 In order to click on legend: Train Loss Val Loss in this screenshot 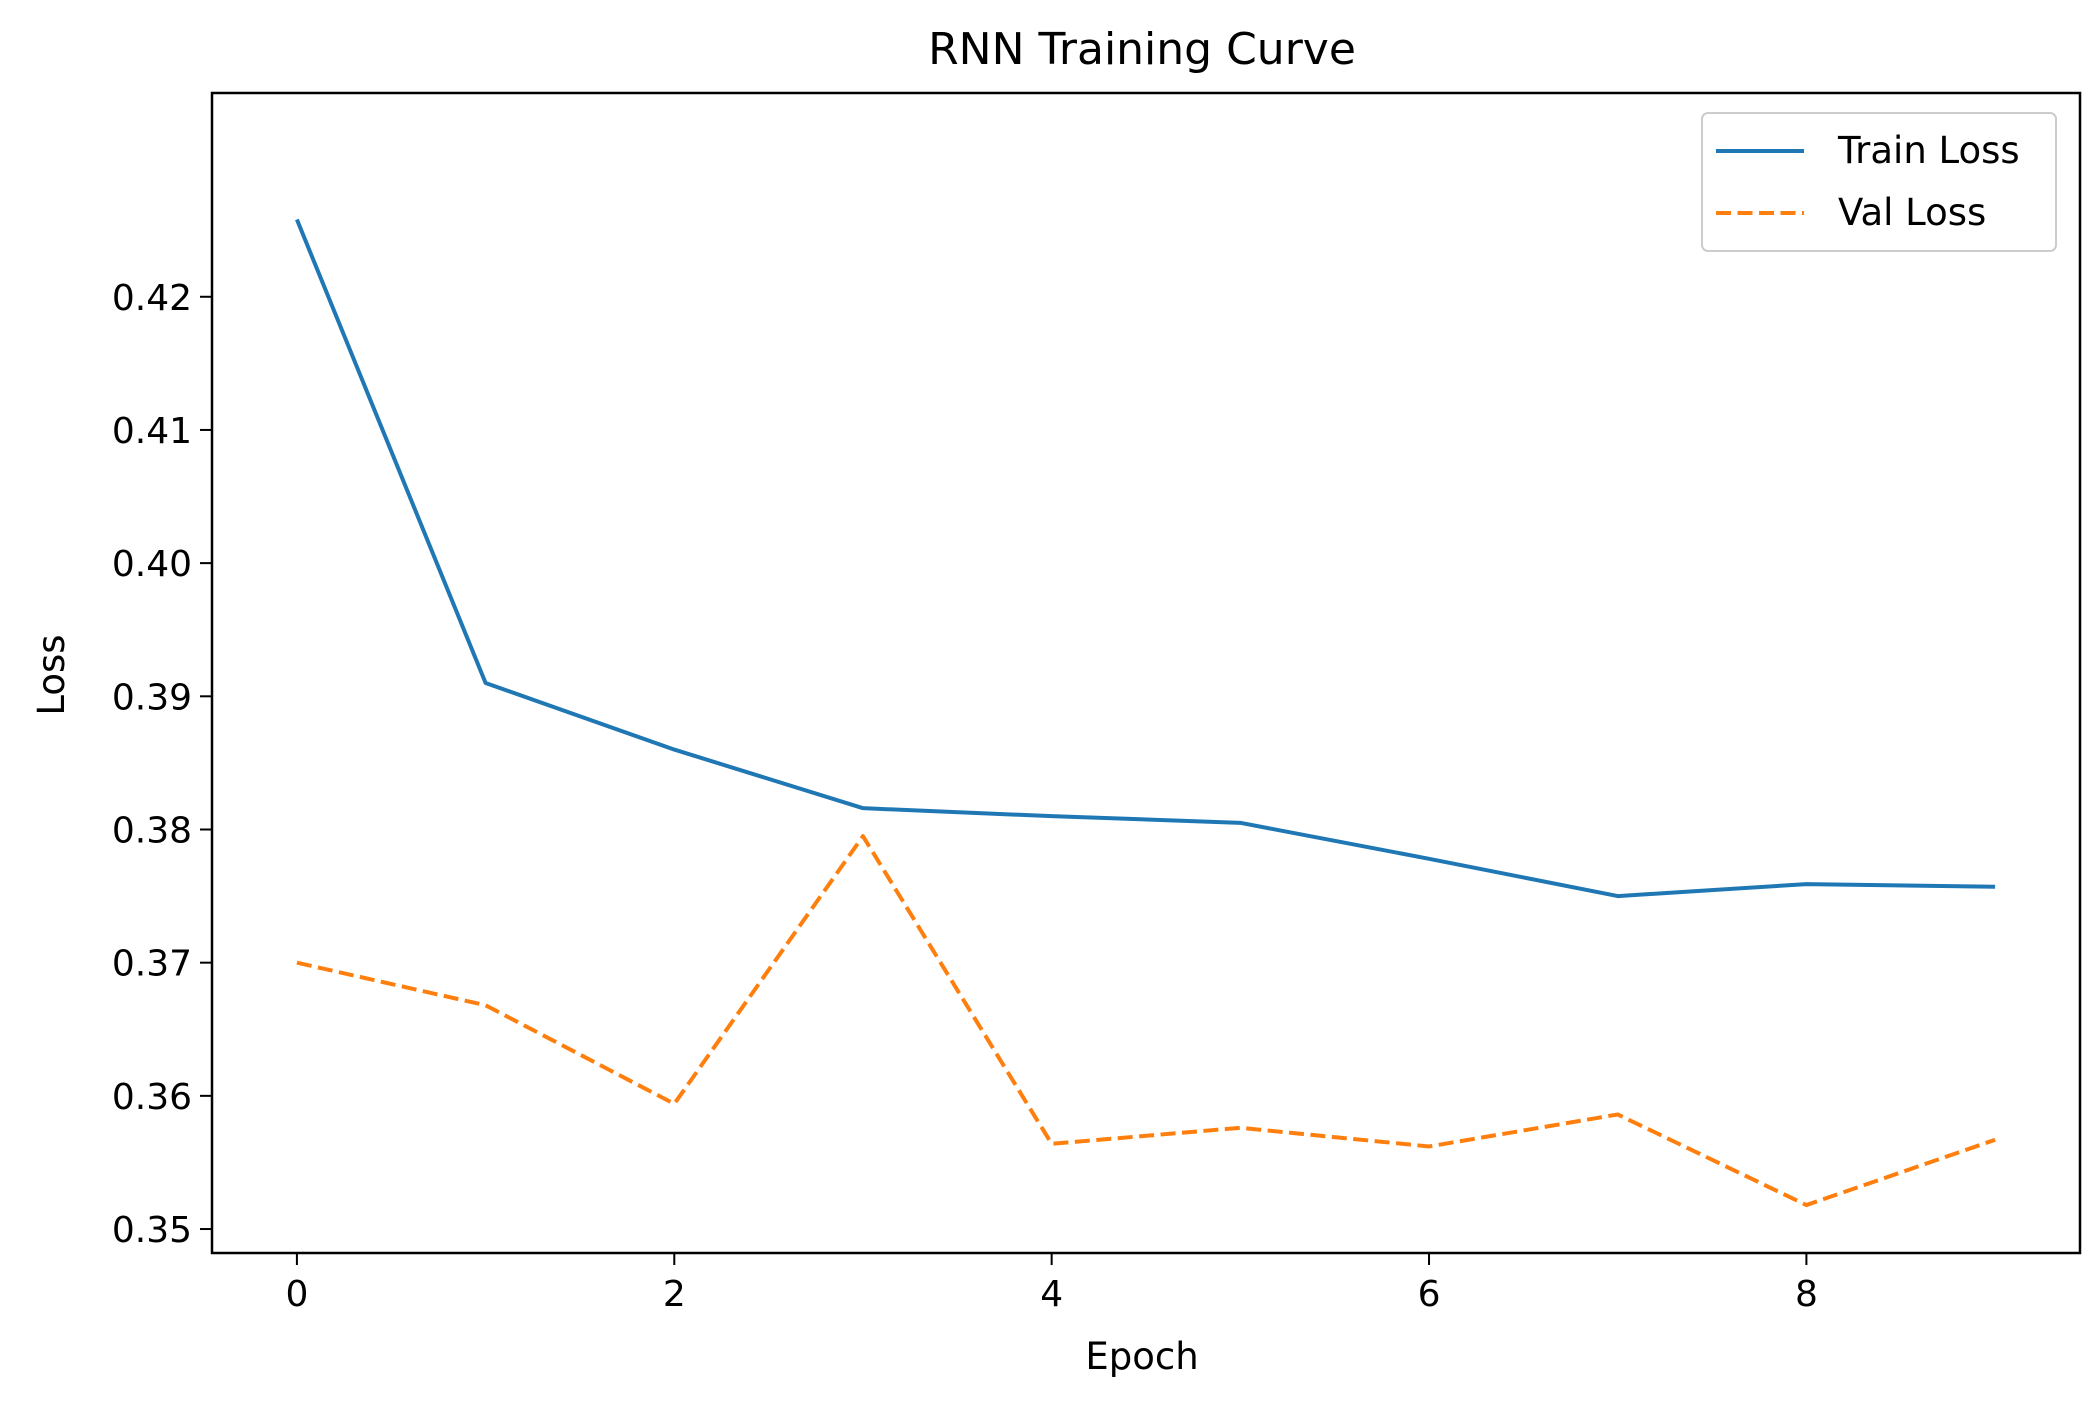, I will do `click(1879, 182)`.